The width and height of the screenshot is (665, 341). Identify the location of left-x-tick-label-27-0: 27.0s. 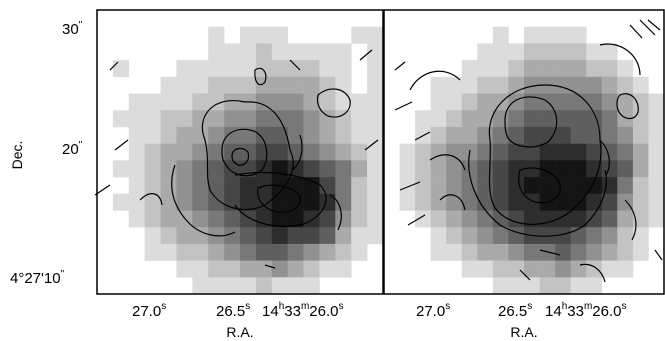
(149, 310).